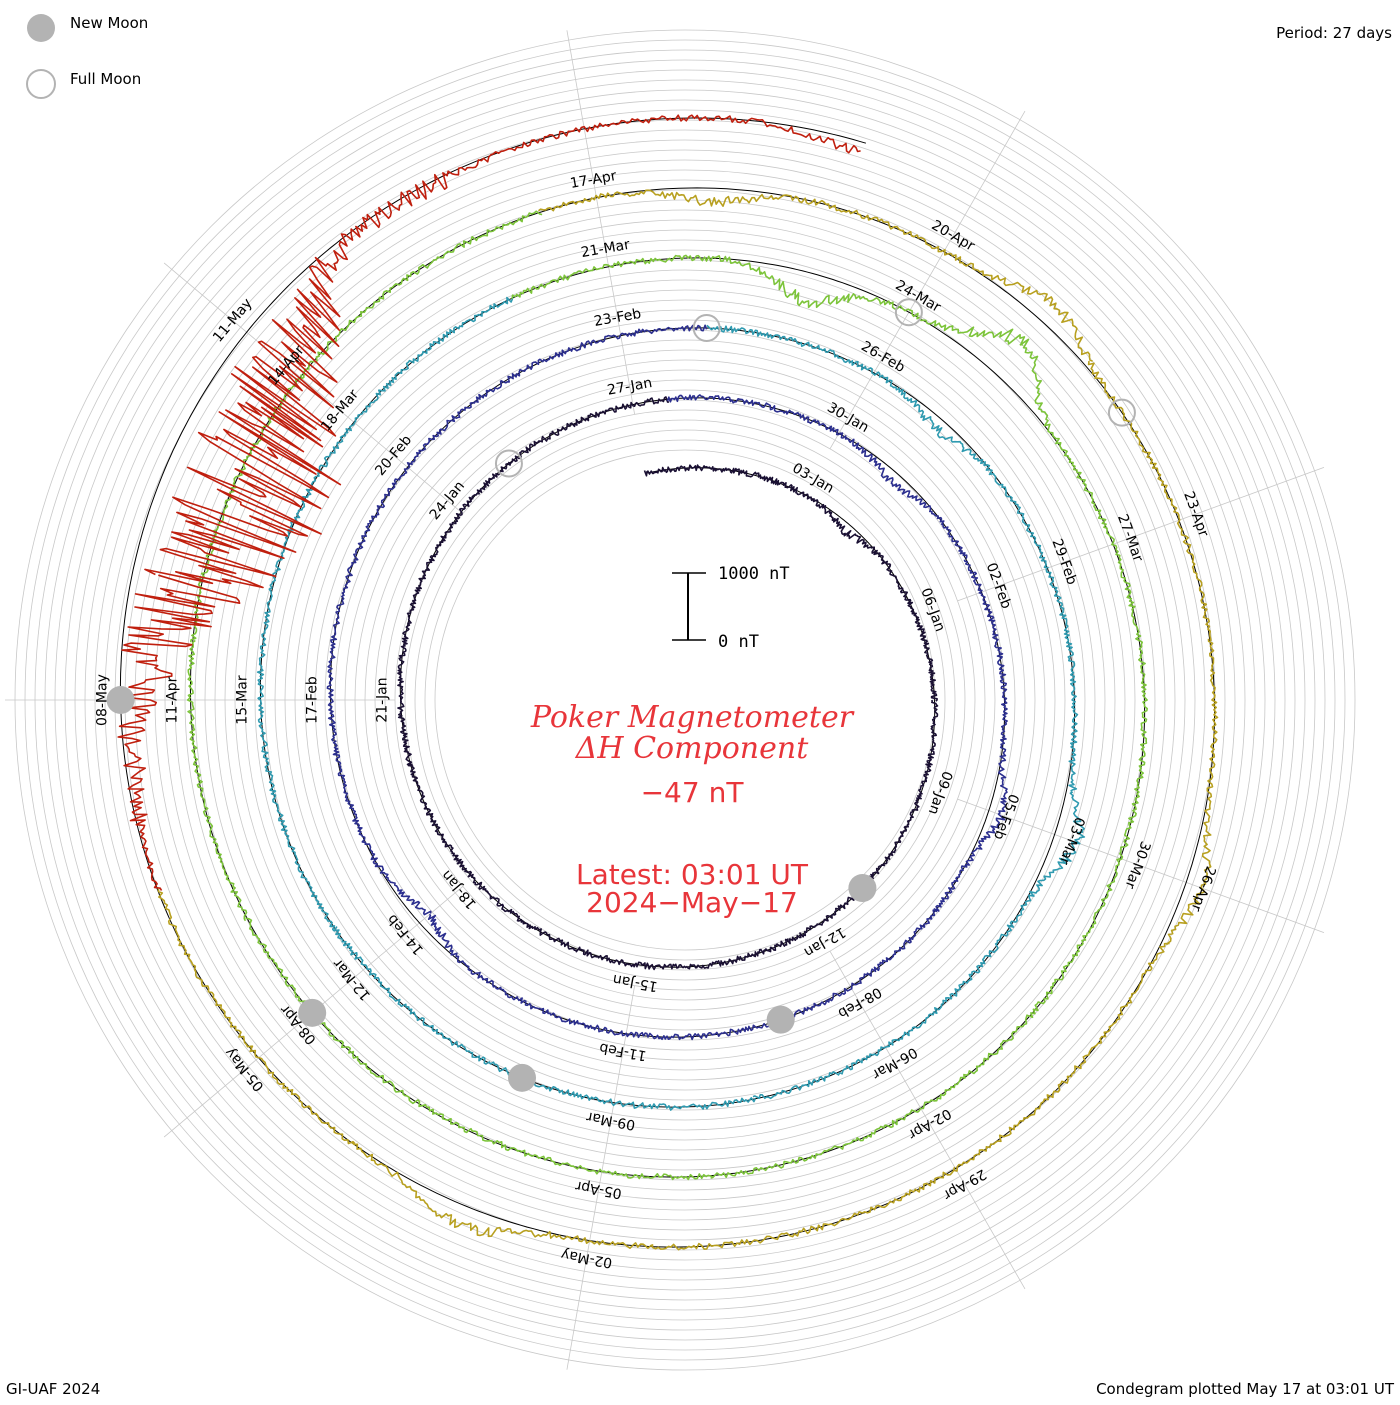 Image resolution: width=1400 pixels, height=1405 pixels. I want to click on latest-time: Latest: 03:01 UT, so click(692, 874).